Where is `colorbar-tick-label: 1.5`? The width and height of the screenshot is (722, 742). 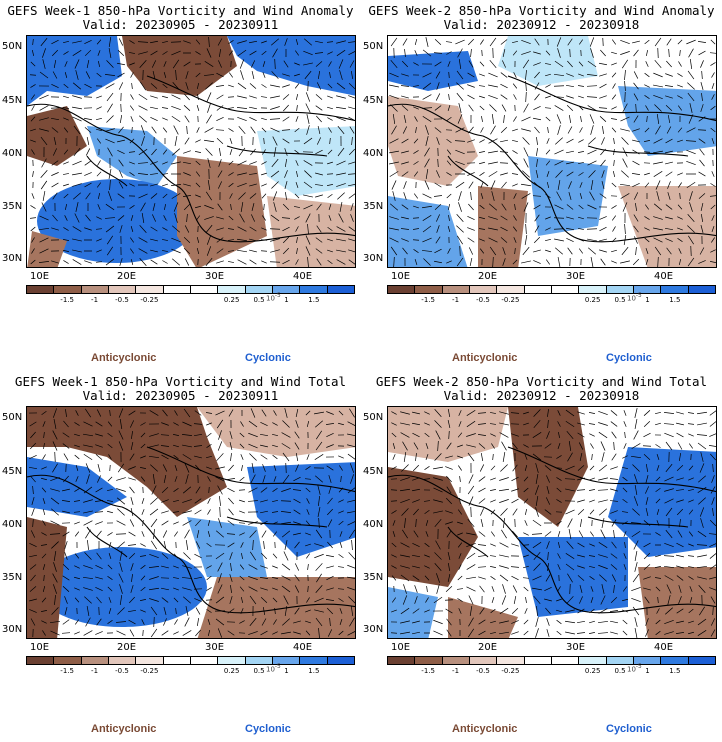 colorbar-tick-label: 1.5 is located at coordinates (314, 300).